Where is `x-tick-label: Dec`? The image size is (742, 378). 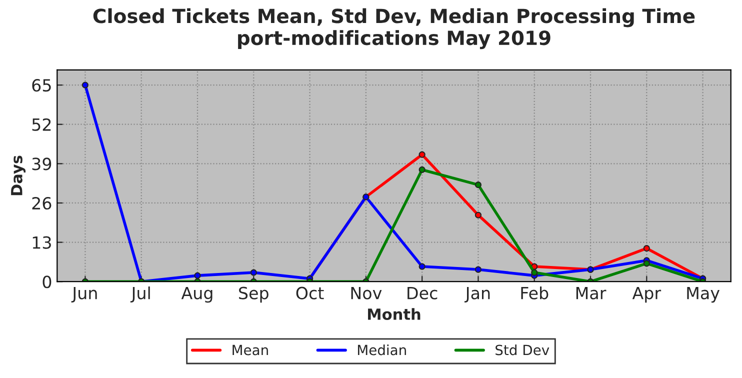
x-tick-label: Dec is located at coordinates (423, 293).